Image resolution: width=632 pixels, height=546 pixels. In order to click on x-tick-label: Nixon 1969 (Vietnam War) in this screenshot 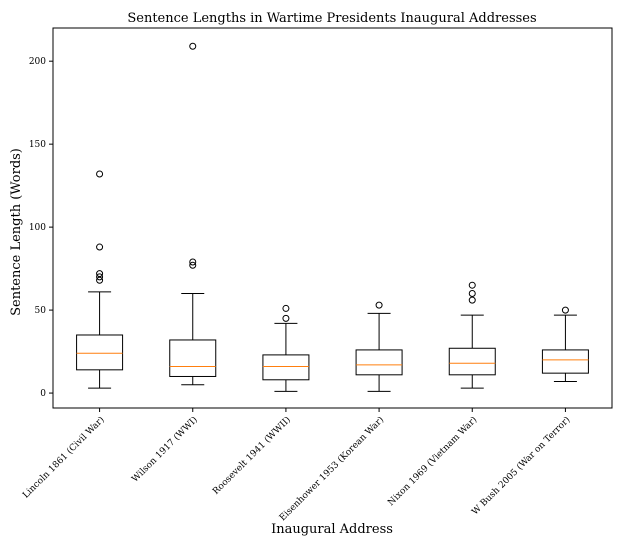, I will do `click(433, 461)`.